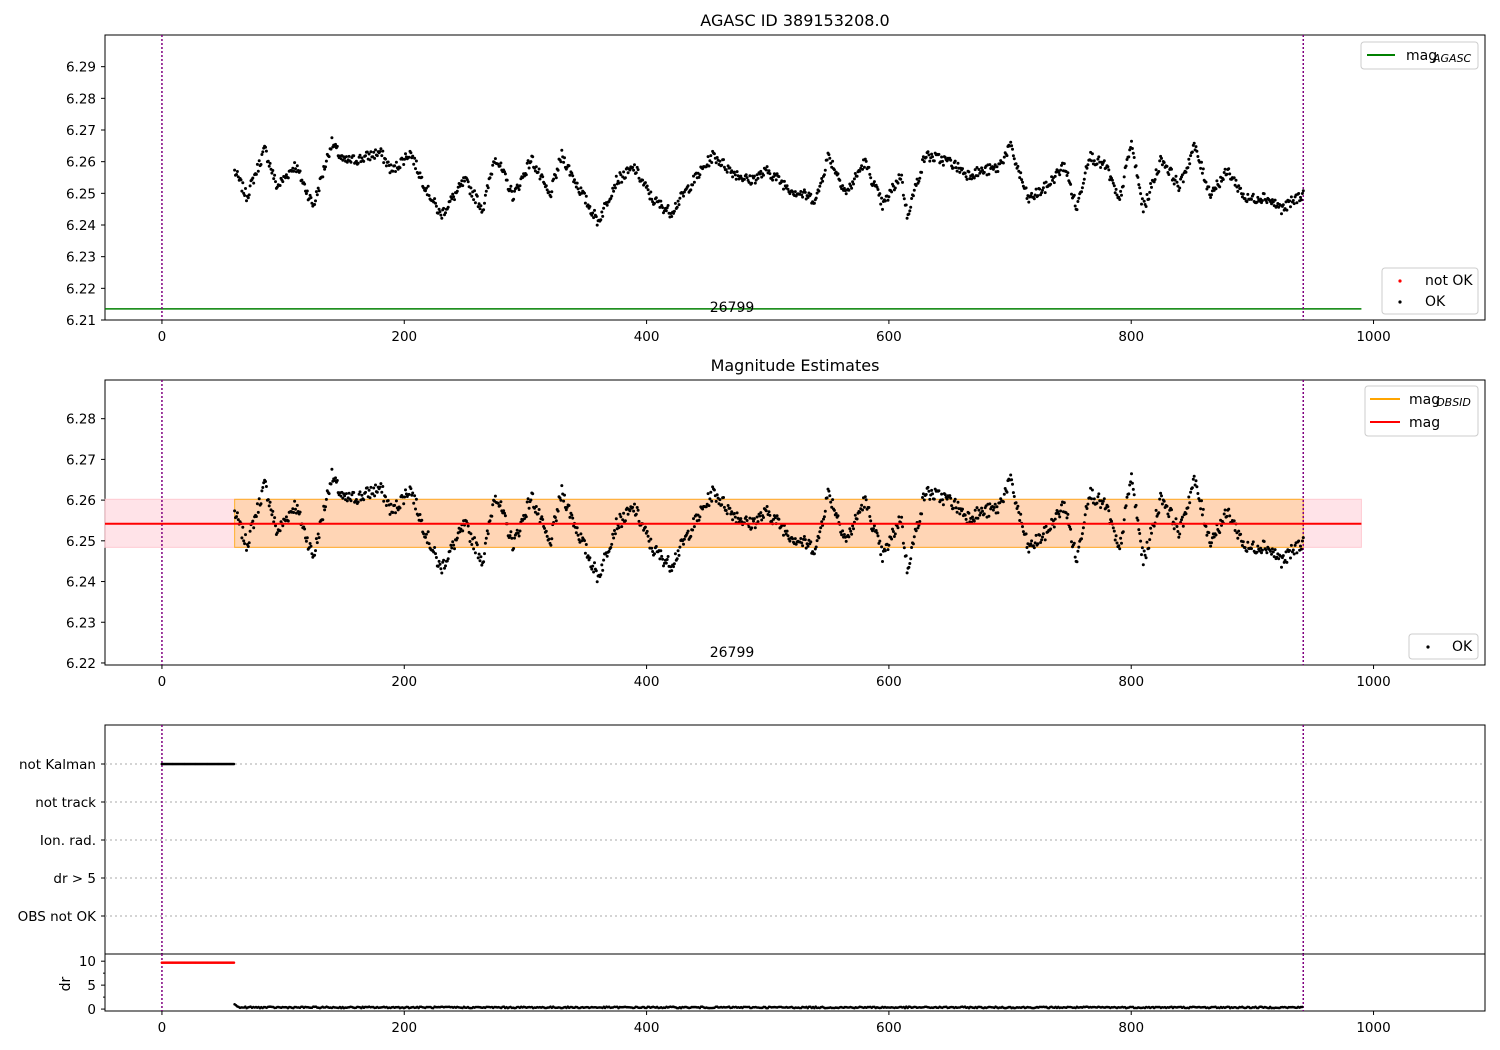 This screenshot has width=1500, height=1050. I want to click on x-tick-label: 800, so click(1131, 337).